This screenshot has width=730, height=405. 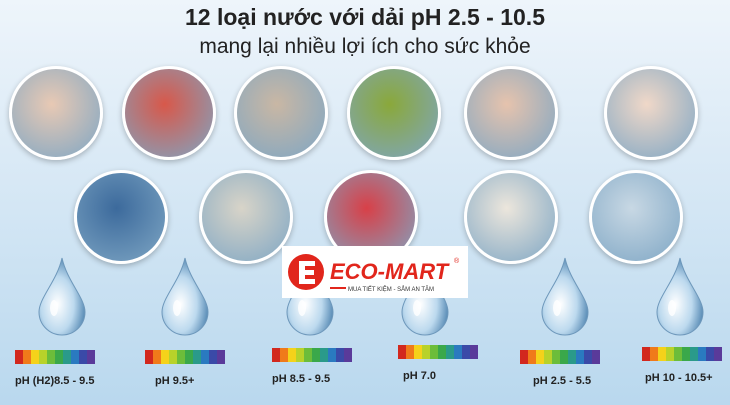 What do you see at coordinates (56, 113) in the screenshot?
I see `woman-drinking-water-image` at bounding box center [56, 113].